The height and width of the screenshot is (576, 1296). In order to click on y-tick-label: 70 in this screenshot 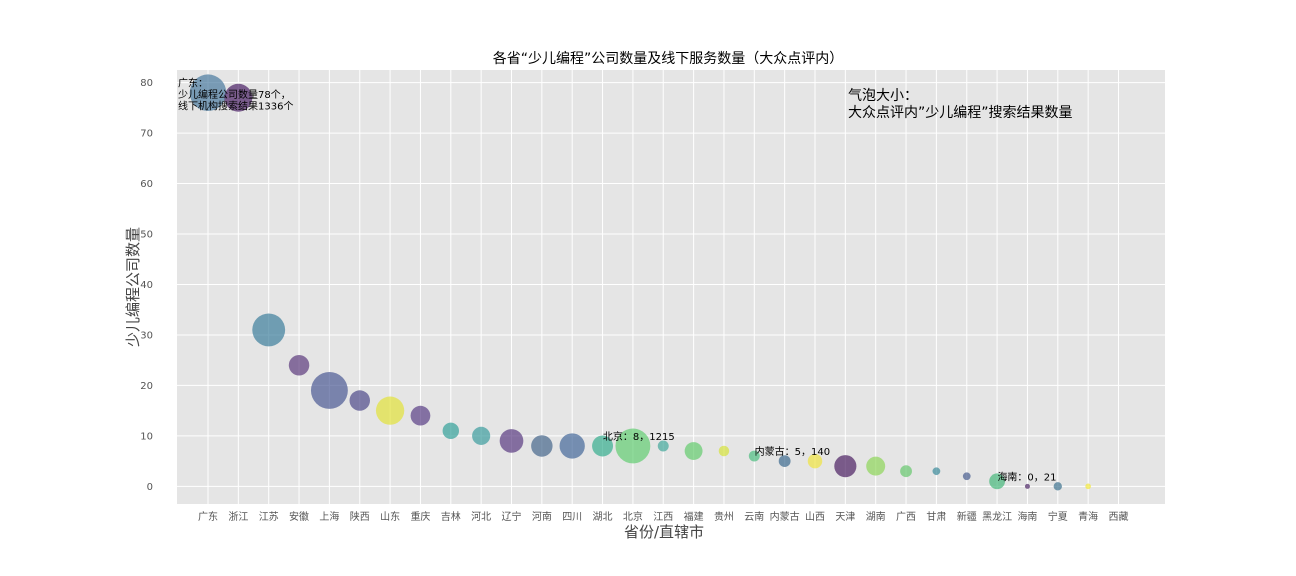, I will do `click(146, 134)`.